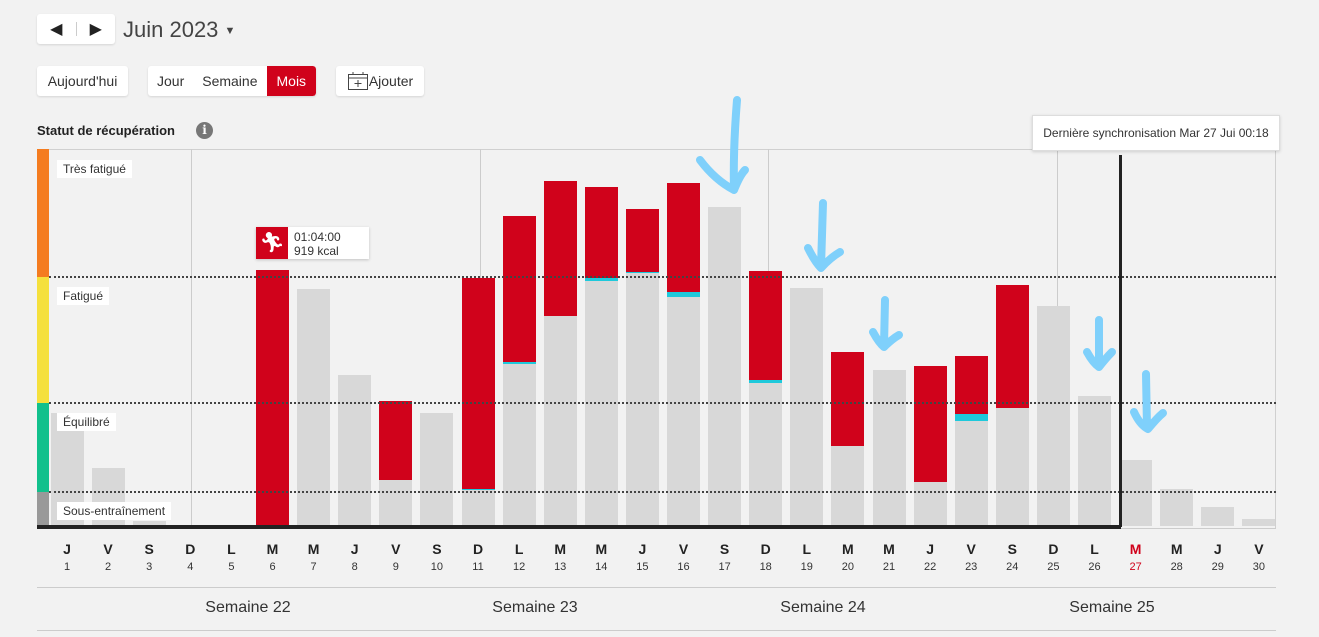  I want to click on day-column-label: M 20, so click(848, 557).